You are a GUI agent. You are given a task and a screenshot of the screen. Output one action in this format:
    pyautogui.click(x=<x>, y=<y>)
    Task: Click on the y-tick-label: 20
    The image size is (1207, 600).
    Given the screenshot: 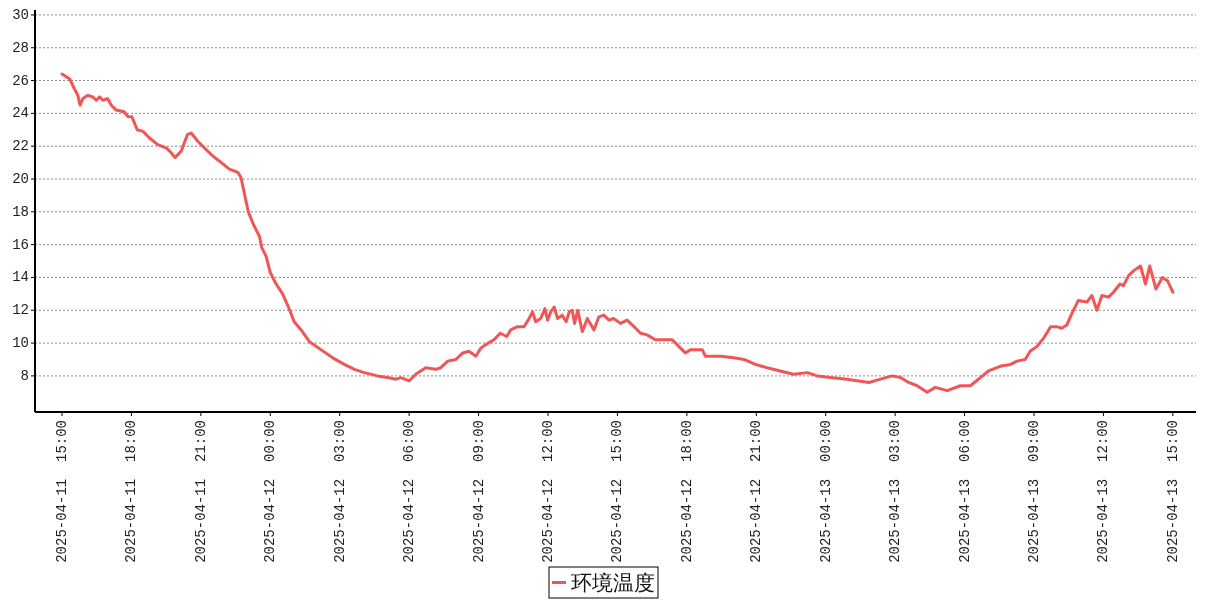 What is the action you would take?
    pyautogui.click(x=20, y=179)
    